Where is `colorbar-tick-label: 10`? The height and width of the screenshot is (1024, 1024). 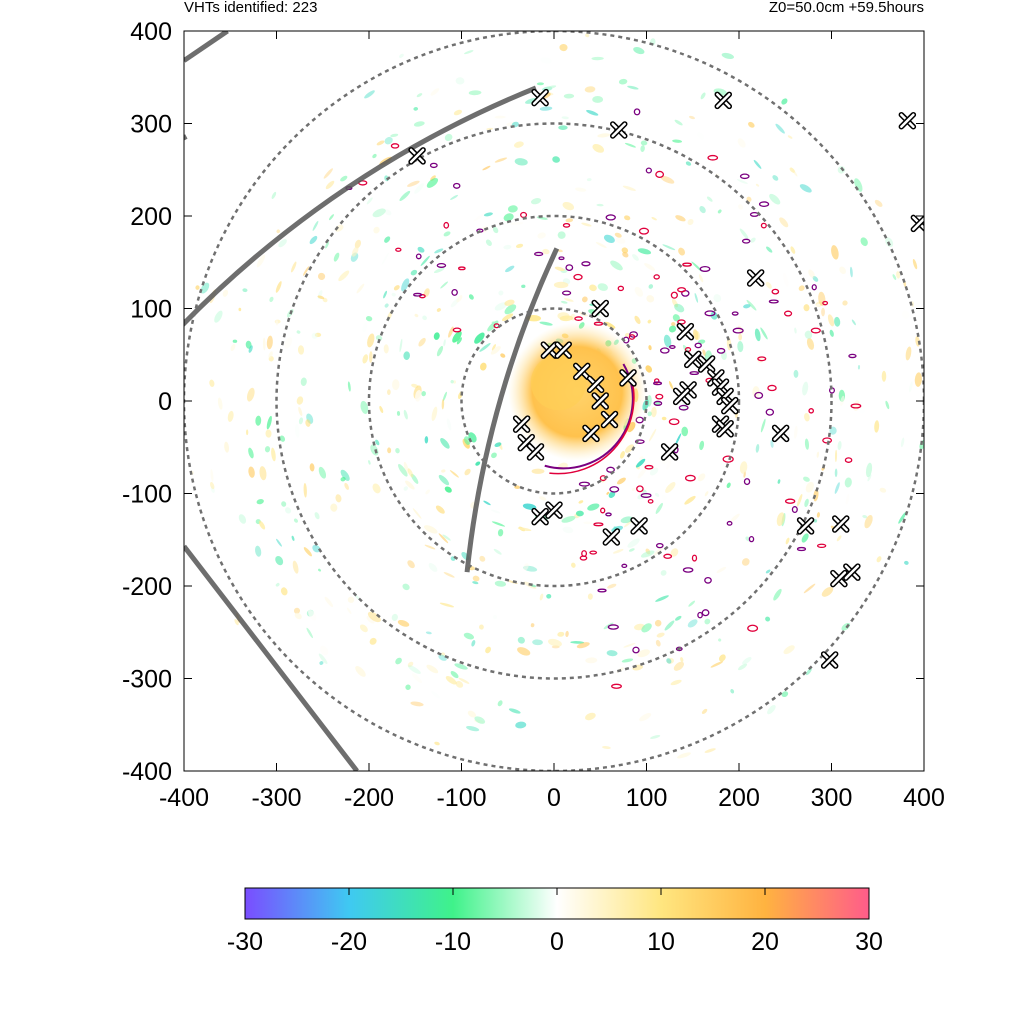
colorbar-tick-label: 10 is located at coordinates (661, 942).